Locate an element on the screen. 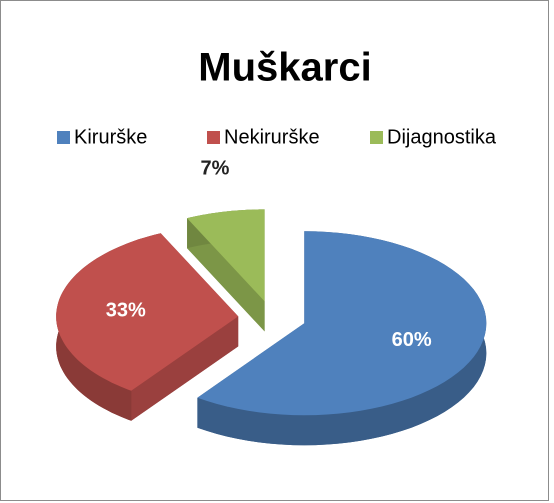  data-label: 7% is located at coordinates (215, 168).